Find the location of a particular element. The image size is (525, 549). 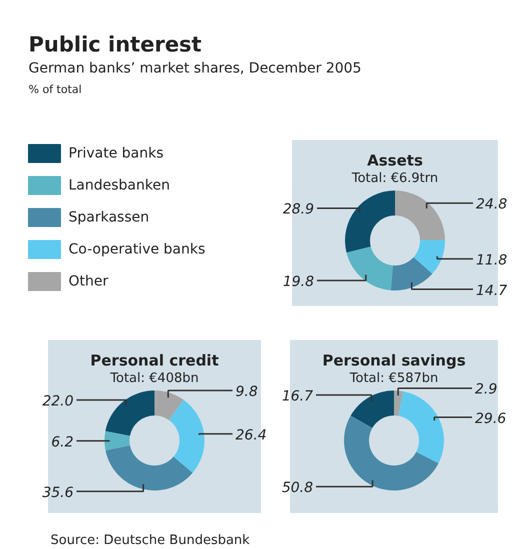

legend-label: Co-operative banks is located at coordinates (137, 250).